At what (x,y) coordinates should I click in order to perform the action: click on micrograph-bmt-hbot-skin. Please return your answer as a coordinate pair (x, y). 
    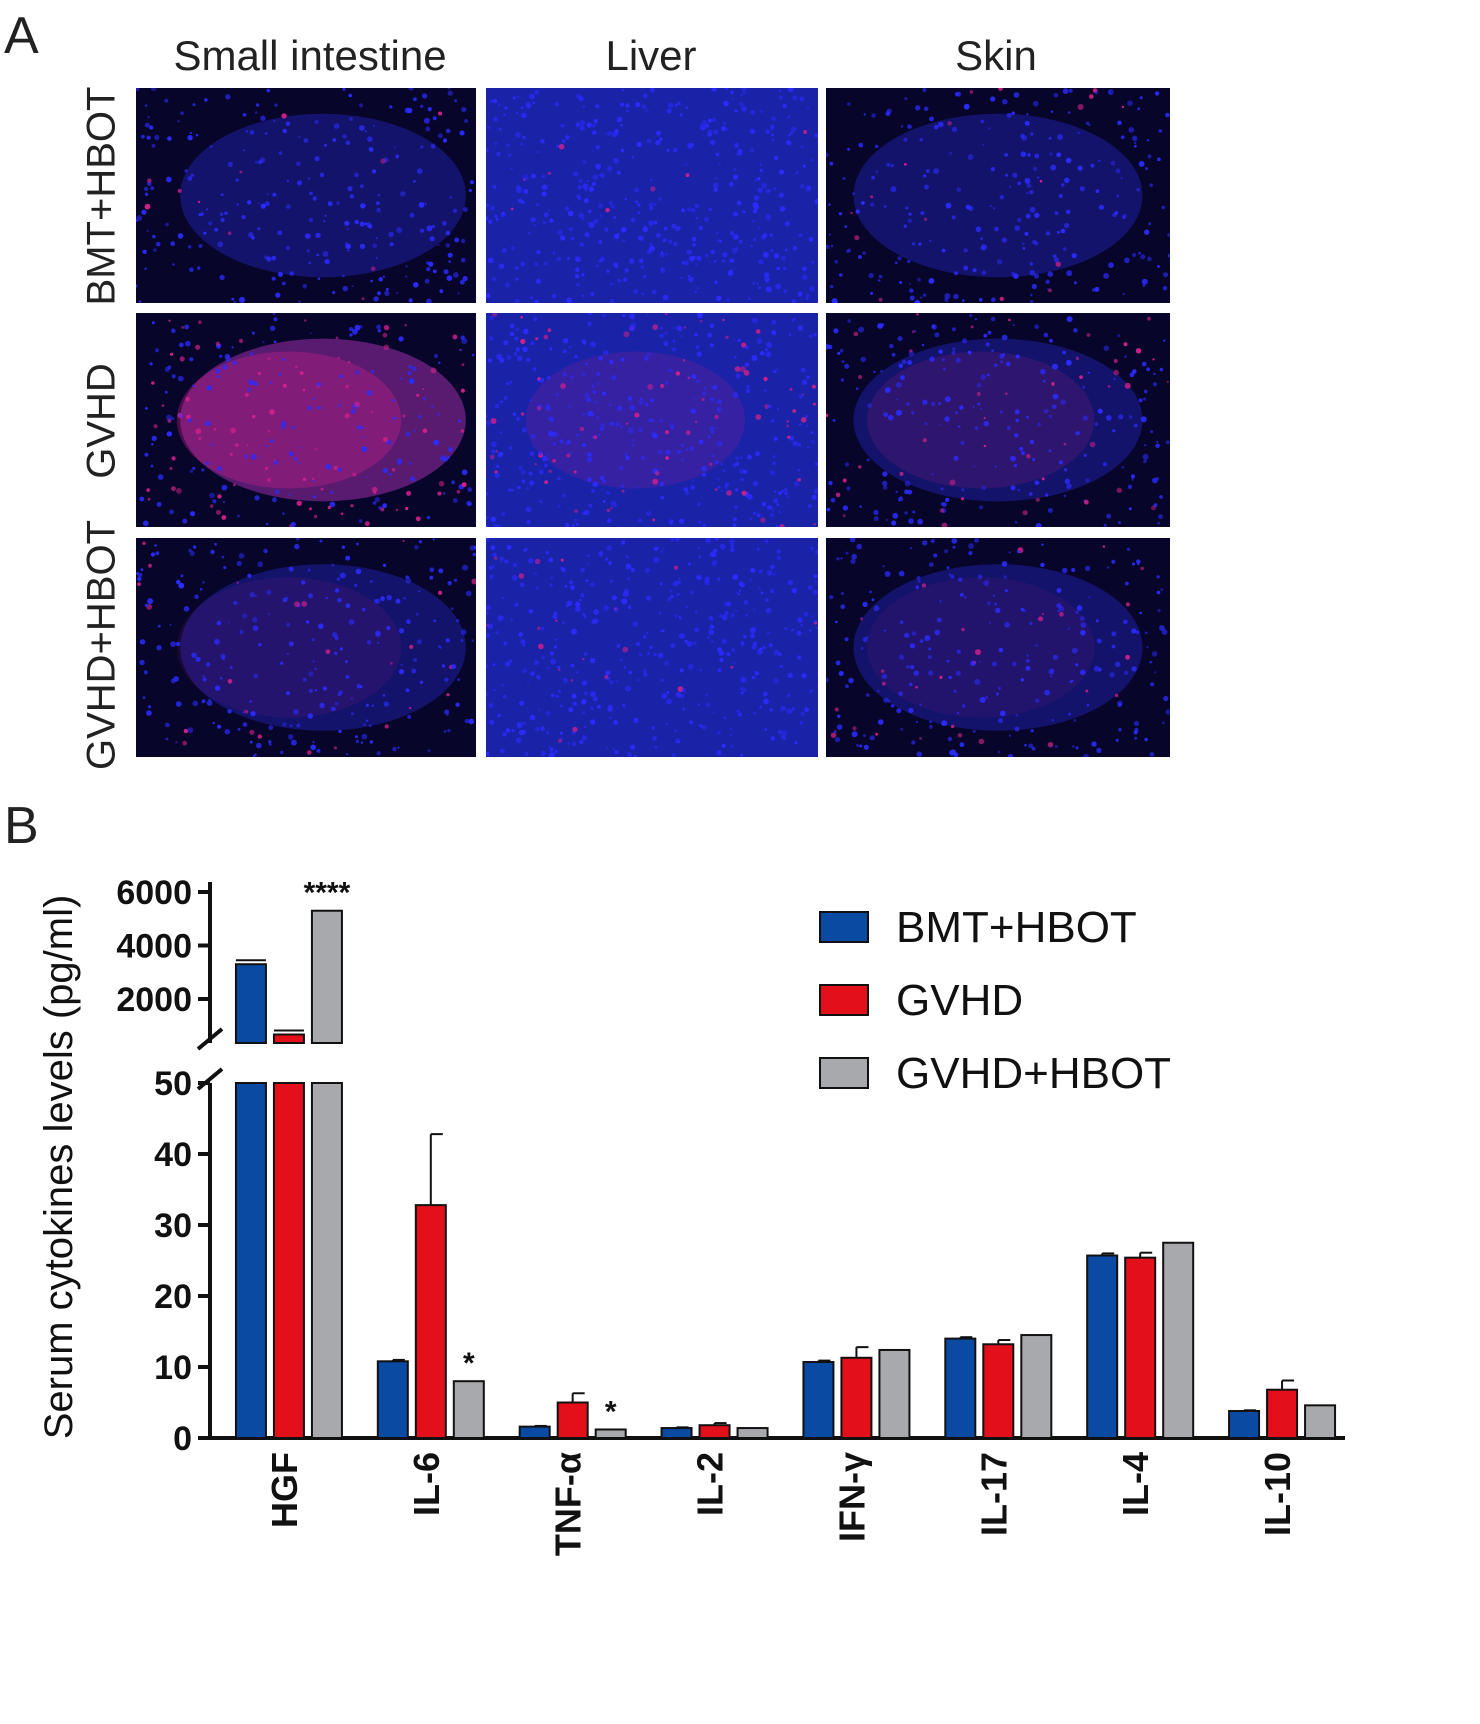
    Looking at the image, I should click on (998, 195).